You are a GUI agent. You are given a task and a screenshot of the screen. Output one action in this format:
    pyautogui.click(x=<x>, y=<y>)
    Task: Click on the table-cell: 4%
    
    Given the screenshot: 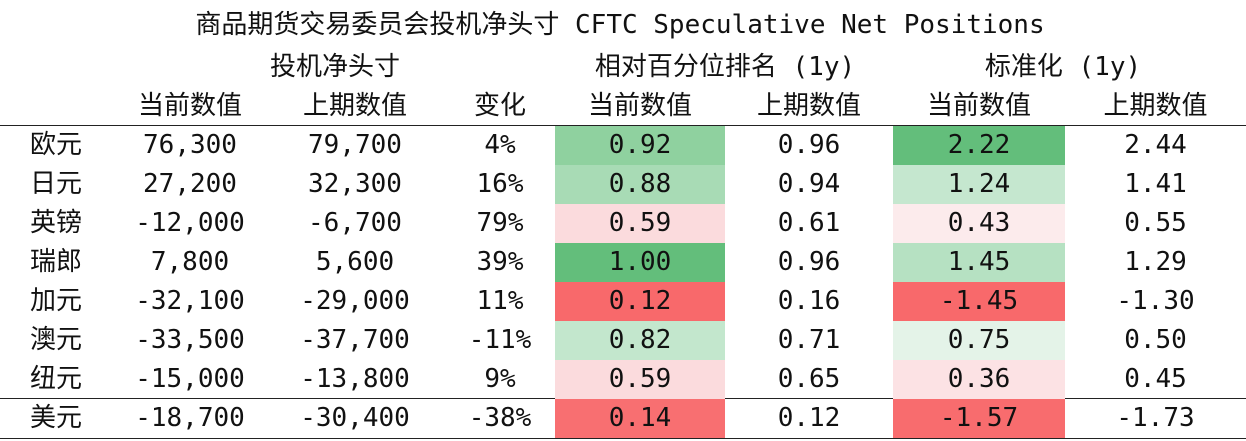 What is the action you would take?
    pyautogui.click(x=500, y=145)
    